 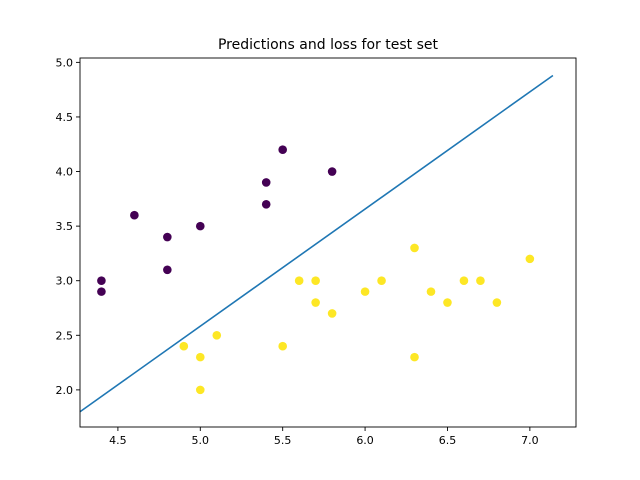 I want to click on y-tick-label: 5.0, so click(x=65, y=62).